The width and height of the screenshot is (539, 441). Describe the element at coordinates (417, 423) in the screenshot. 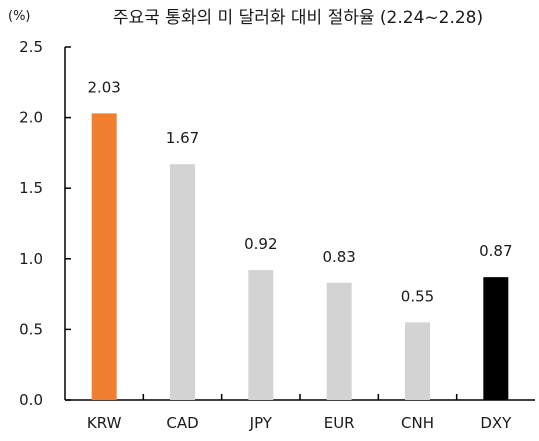

I see `category-label-cnh: CNH` at that location.